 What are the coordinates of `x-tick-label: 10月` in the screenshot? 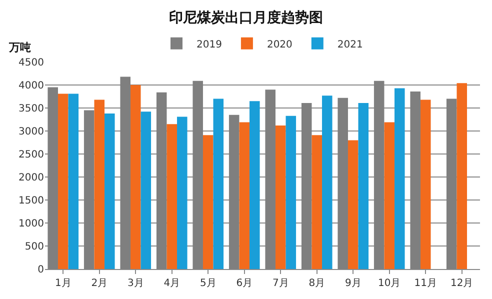 It's located at (389, 283).